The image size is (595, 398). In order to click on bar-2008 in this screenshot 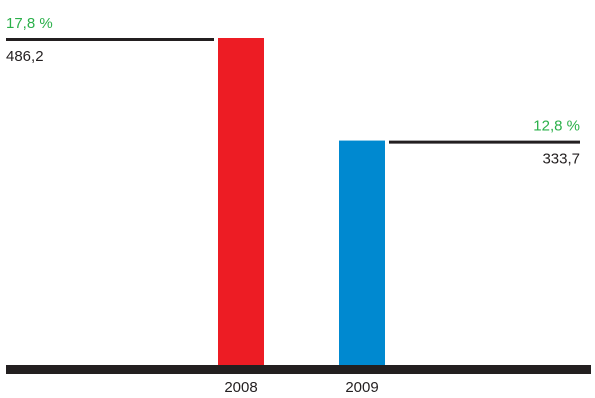, I will do `click(241, 201)`.